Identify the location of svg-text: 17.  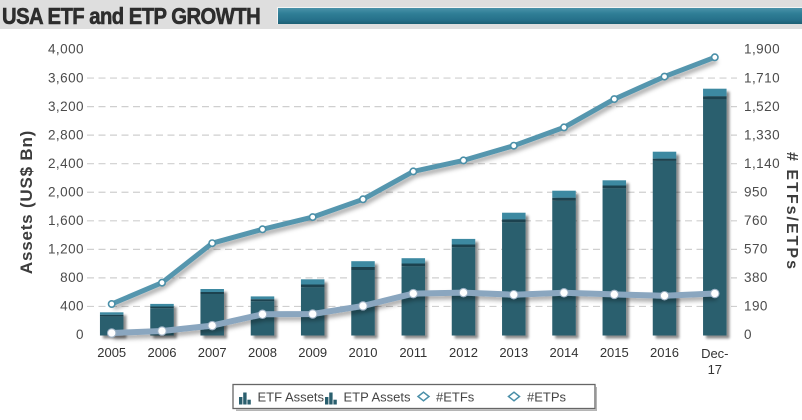
(715, 369).